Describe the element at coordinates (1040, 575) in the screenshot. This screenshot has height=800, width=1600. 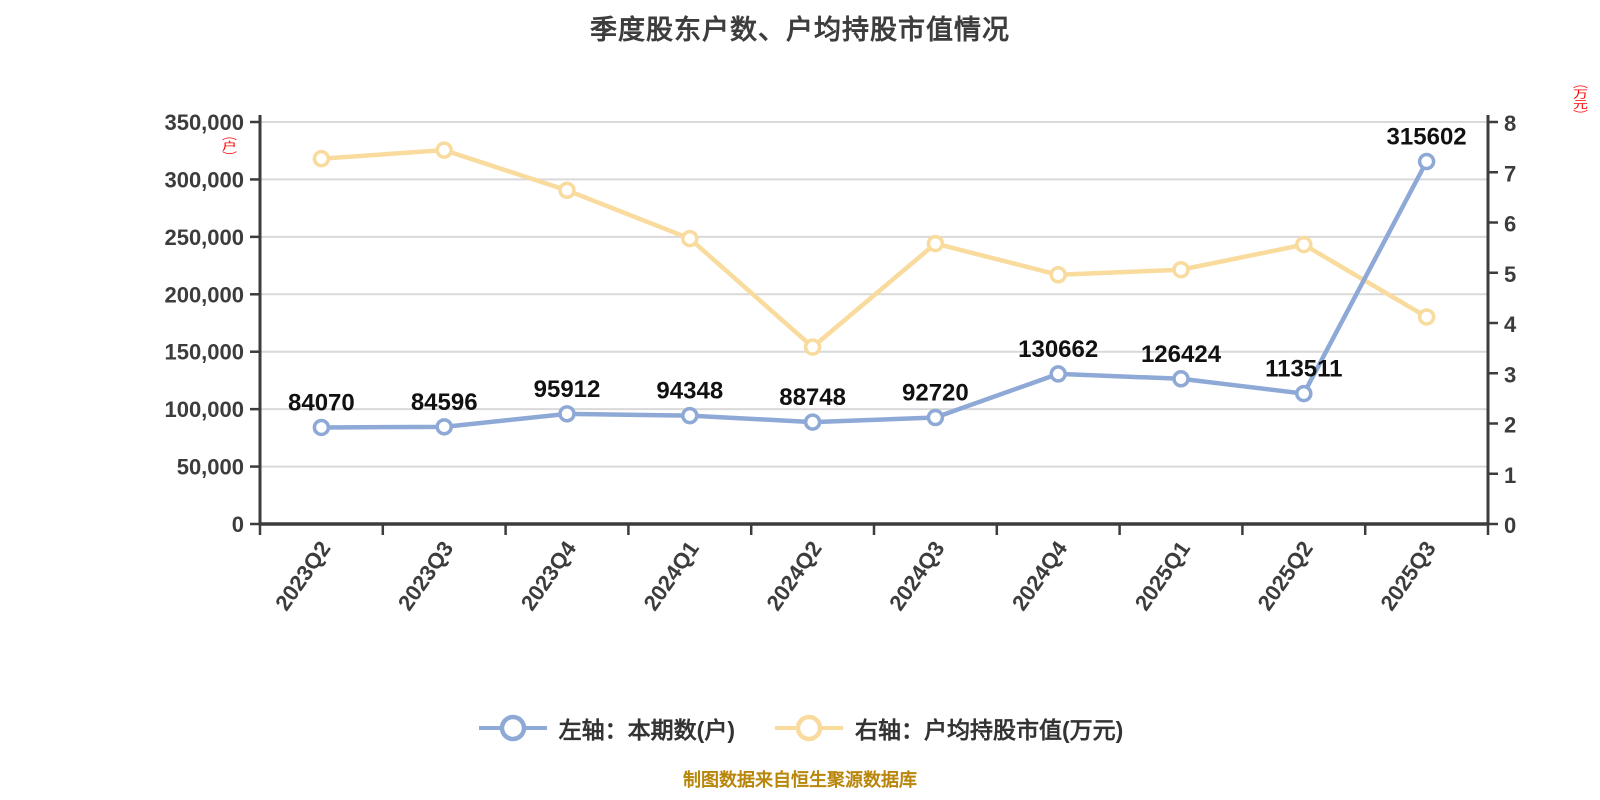
I see `x-axis-category-label: 2024Q4` at that location.